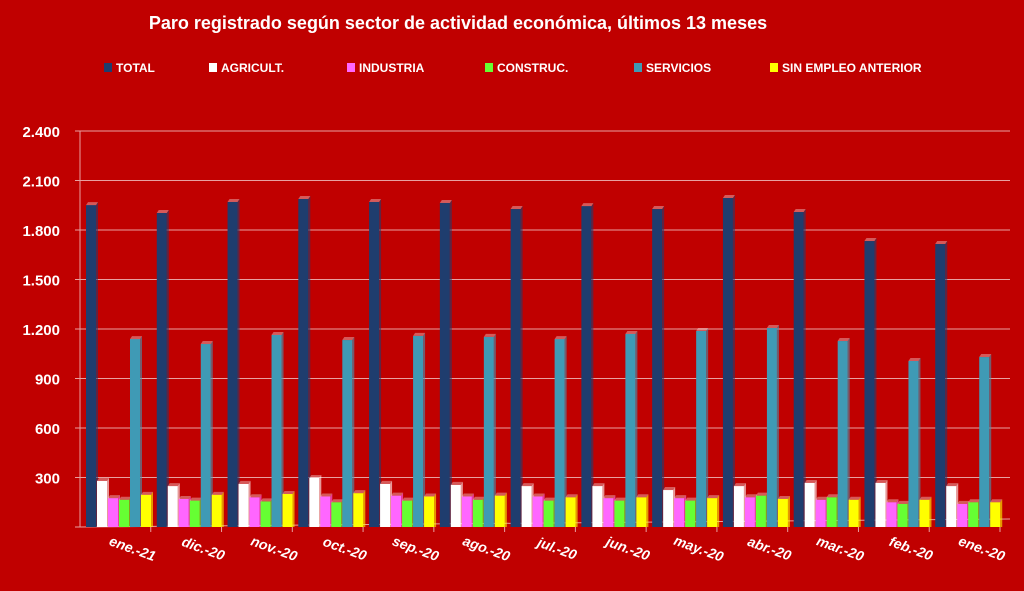 The height and width of the screenshot is (591, 1024). Describe the element at coordinates (973, 514) in the screenshot. I see `bar-construc--12` at that location.